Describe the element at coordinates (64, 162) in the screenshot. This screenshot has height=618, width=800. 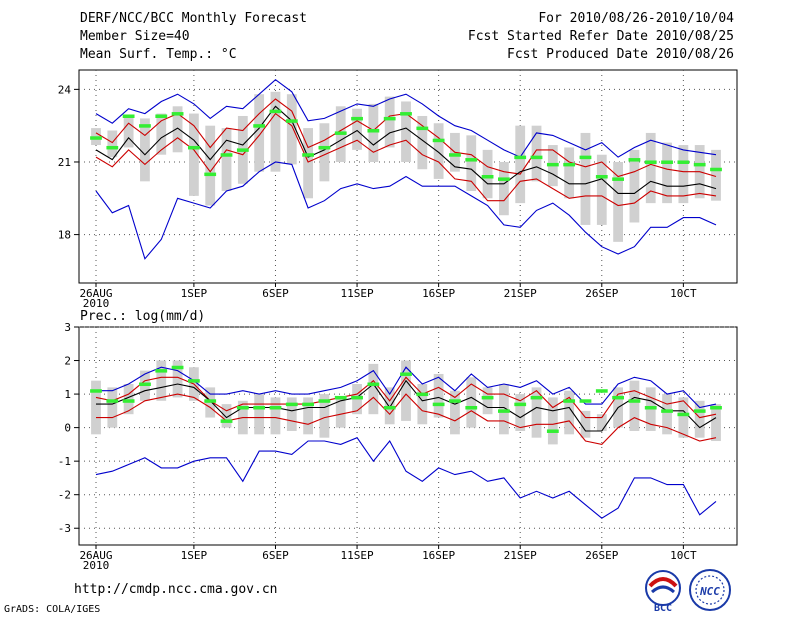
I see `y-tick-label: 21` at that location.